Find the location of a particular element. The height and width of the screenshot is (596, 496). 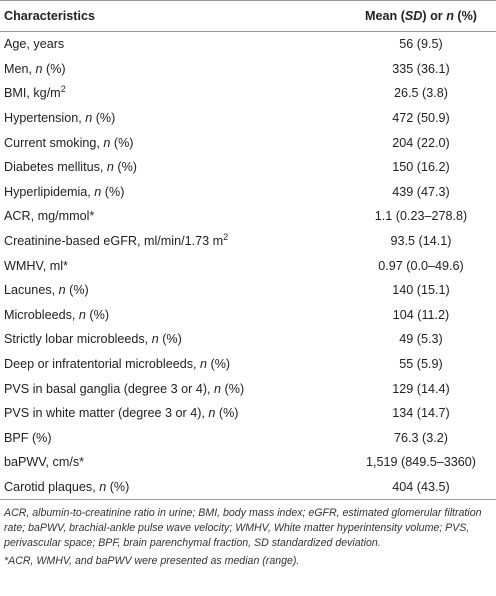

row: Hypertension, n (%) 472 (50.9) is located at coordinates (248, 118).